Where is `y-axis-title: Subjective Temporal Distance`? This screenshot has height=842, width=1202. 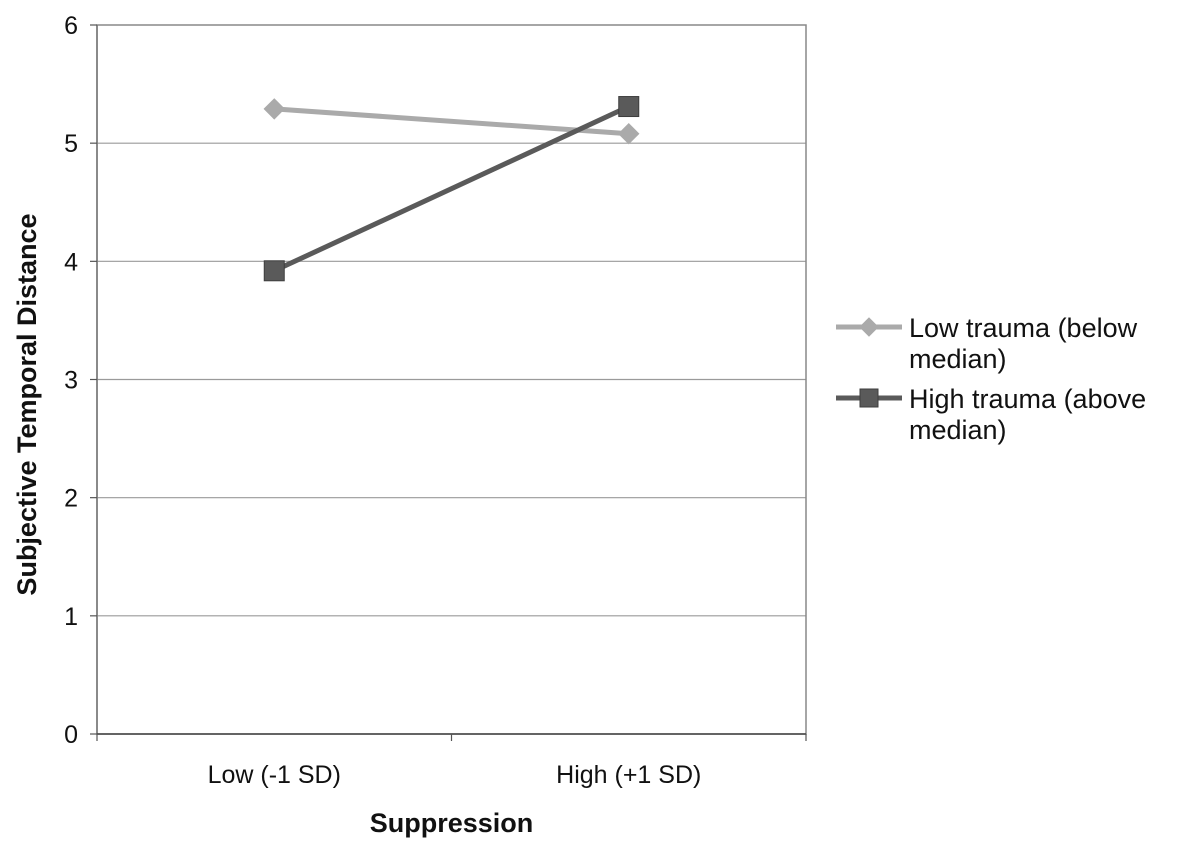 y-axis-title: Subjective Temporal Distance is located at coordinates (27, 404).